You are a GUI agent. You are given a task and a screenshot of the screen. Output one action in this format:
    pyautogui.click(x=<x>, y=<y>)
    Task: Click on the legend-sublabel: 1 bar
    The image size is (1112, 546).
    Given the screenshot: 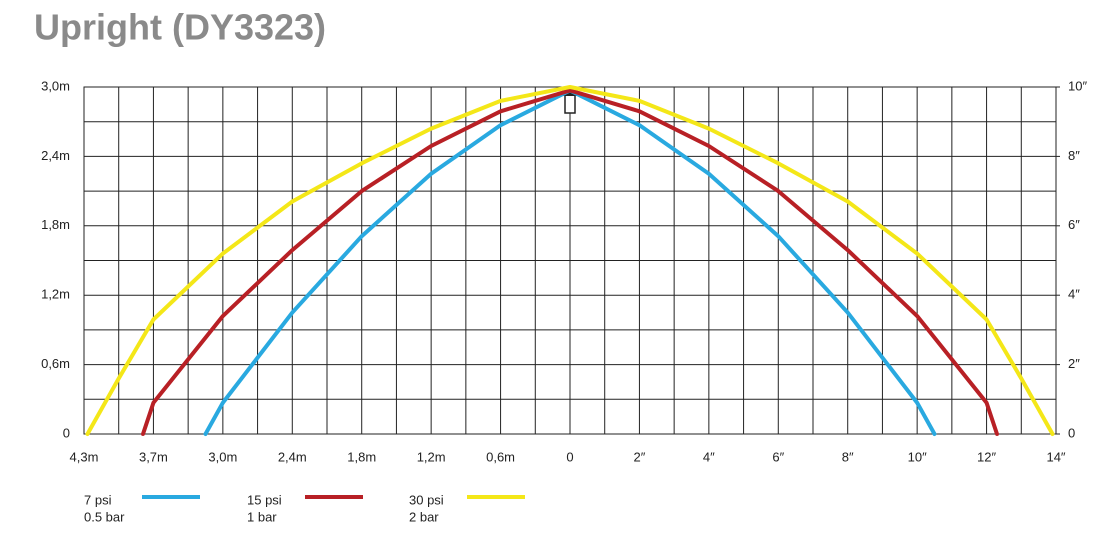 What is the action you would take?
    pyautogui.click(x=262, y=516)
    